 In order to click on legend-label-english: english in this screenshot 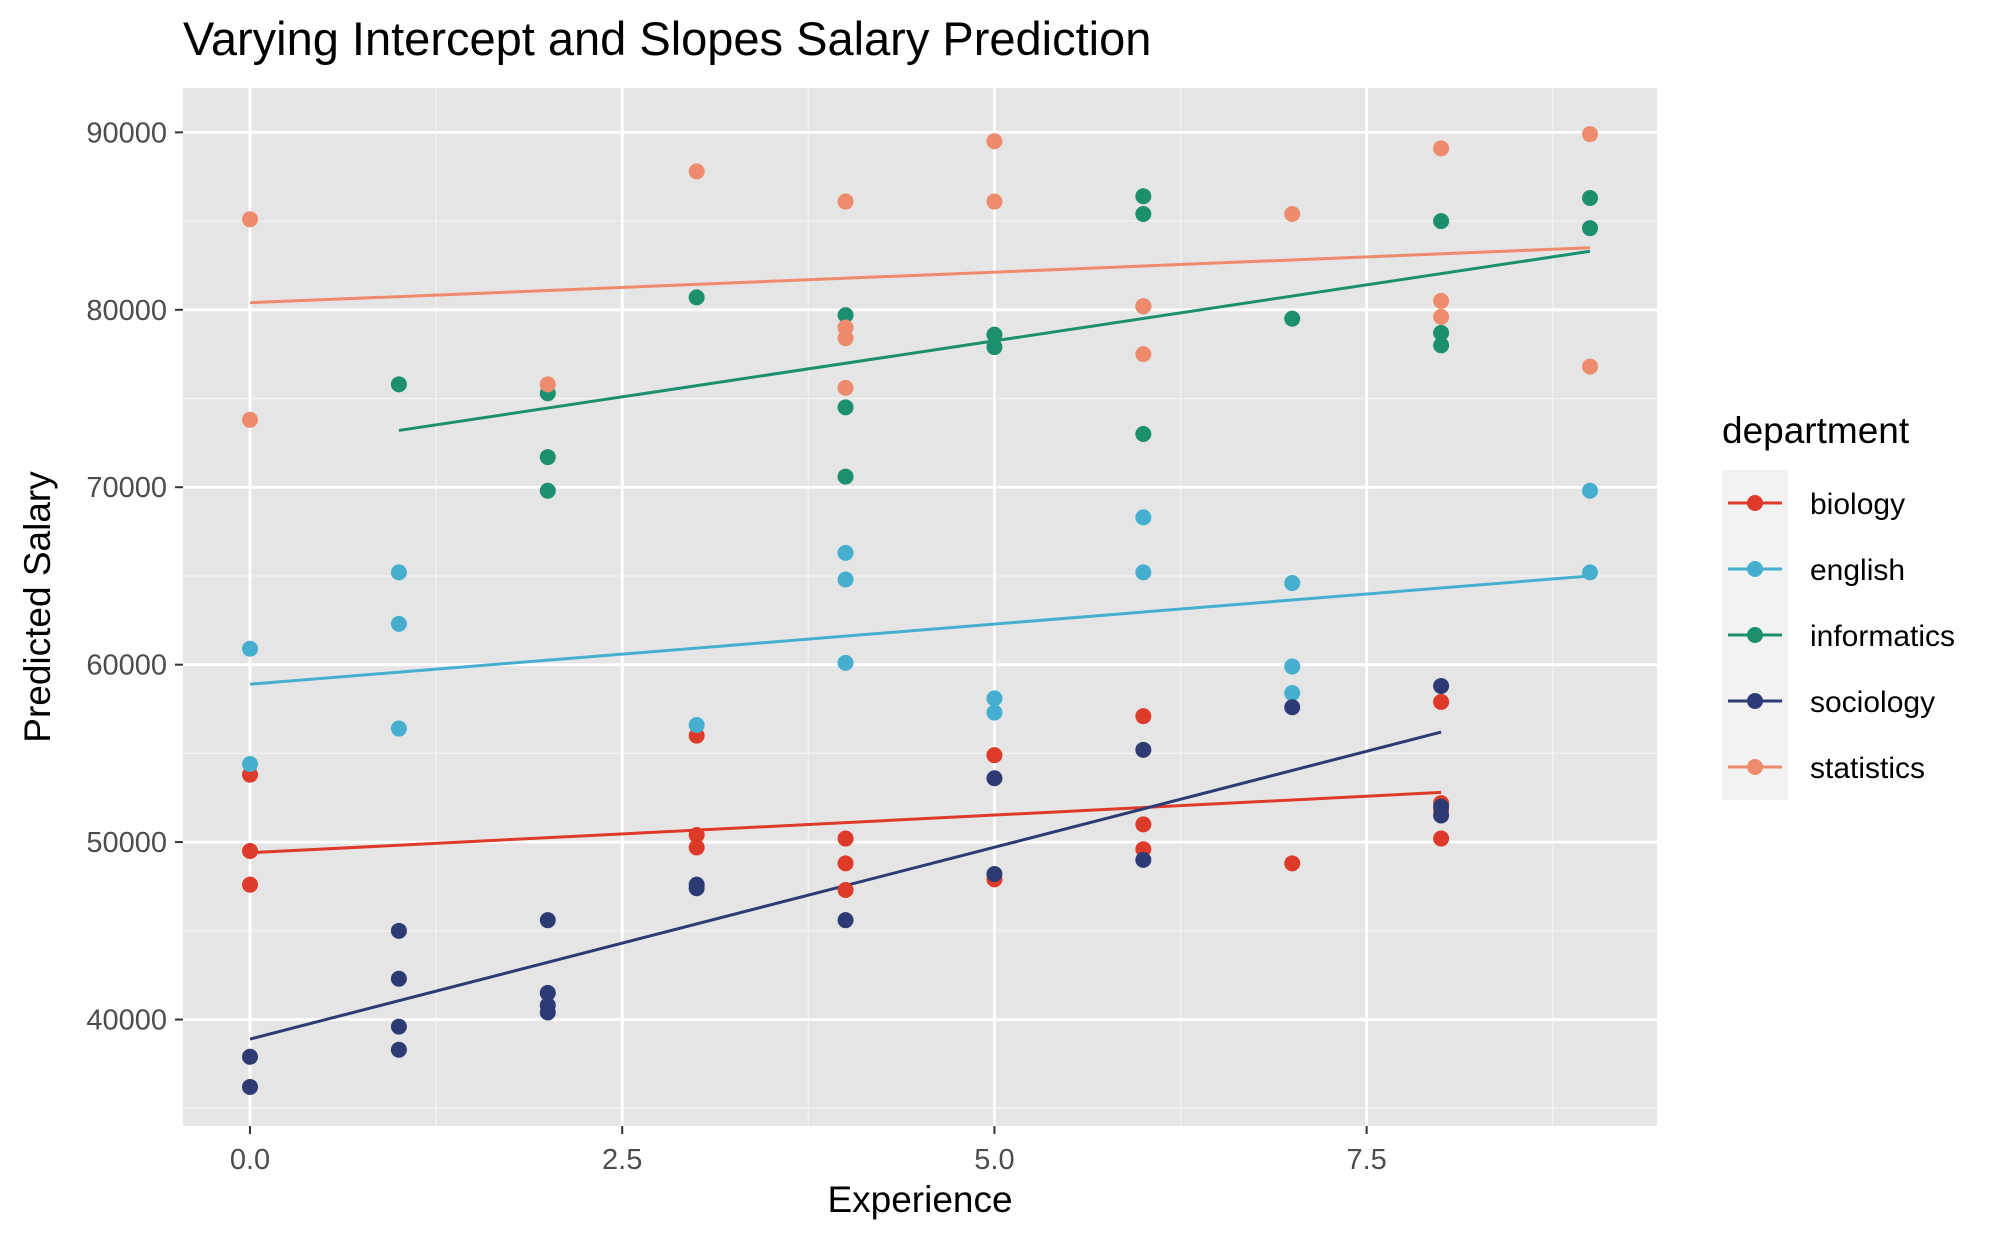, I will do `click(1857, 570)`.